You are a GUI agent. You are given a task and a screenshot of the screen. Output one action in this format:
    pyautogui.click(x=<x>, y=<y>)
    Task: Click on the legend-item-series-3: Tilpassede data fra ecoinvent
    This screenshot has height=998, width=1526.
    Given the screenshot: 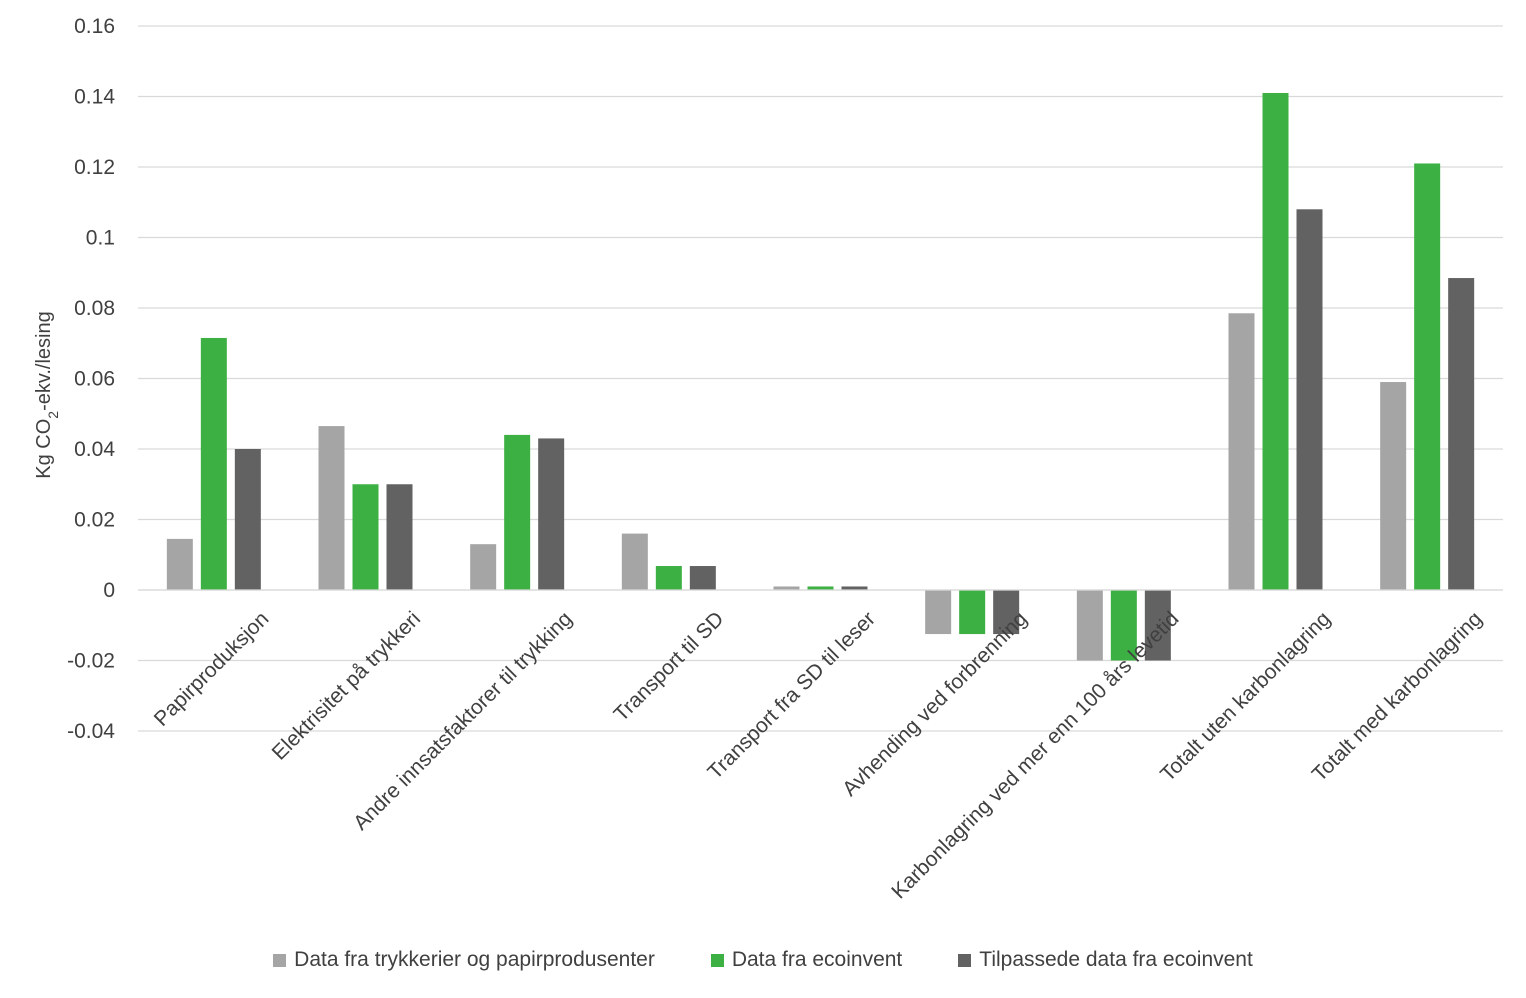 What is the action you would take?
    pyautogui.click(x=1105, y=960)
    